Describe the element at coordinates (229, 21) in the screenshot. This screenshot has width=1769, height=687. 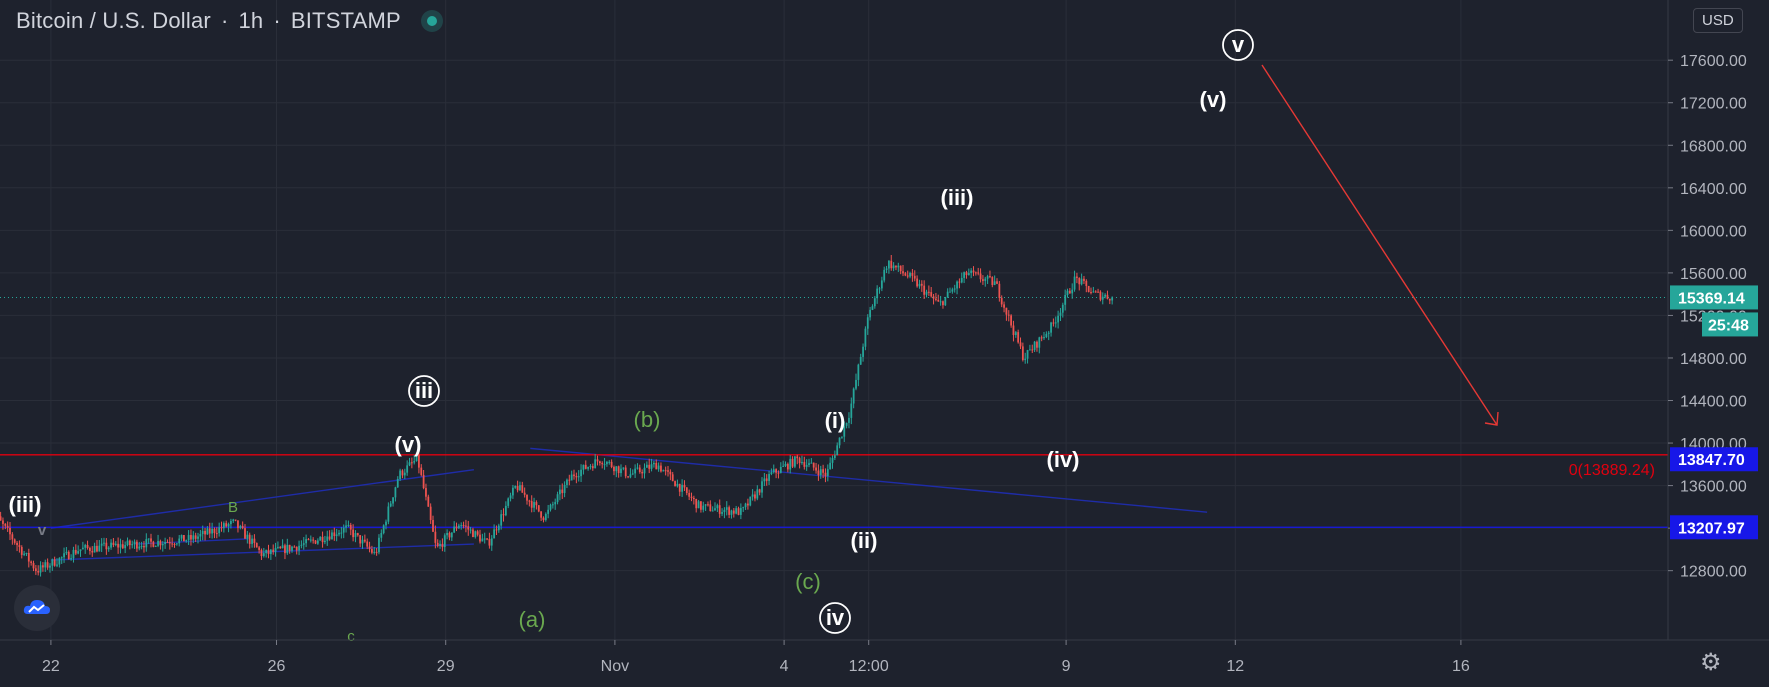
I see `symbol-header: Bitcoin / U.S. Dollar · 1h · BITSTAMP` at that location.